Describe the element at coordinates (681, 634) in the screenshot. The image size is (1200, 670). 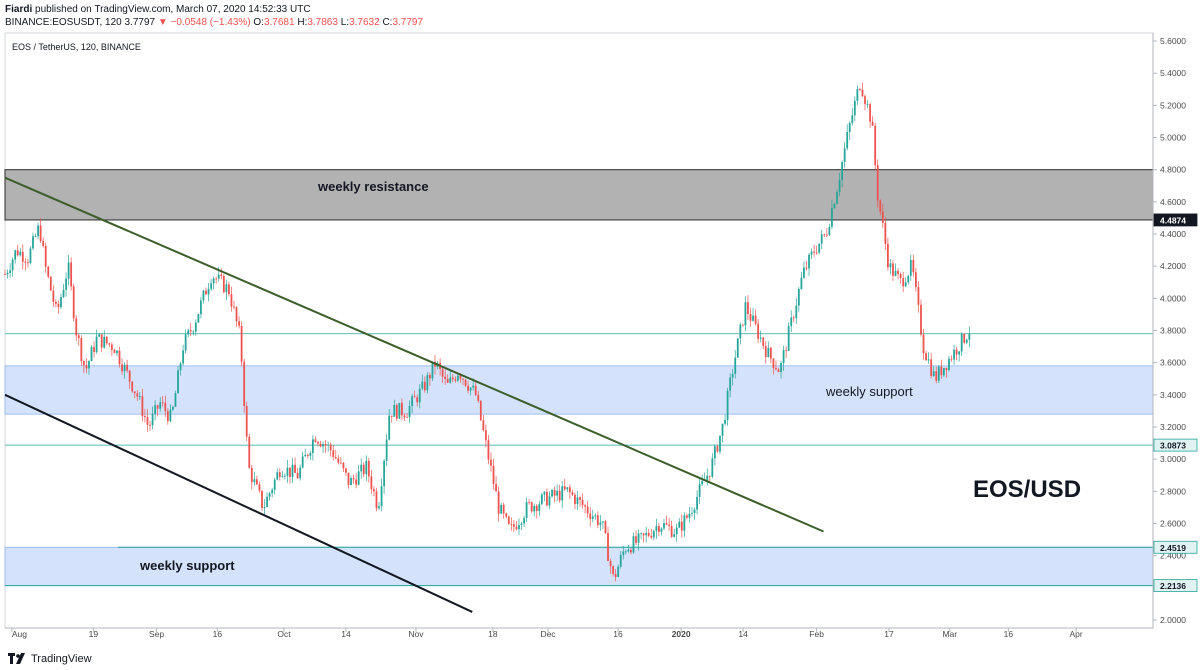
I see `x-tick-label: 2020` at that location.